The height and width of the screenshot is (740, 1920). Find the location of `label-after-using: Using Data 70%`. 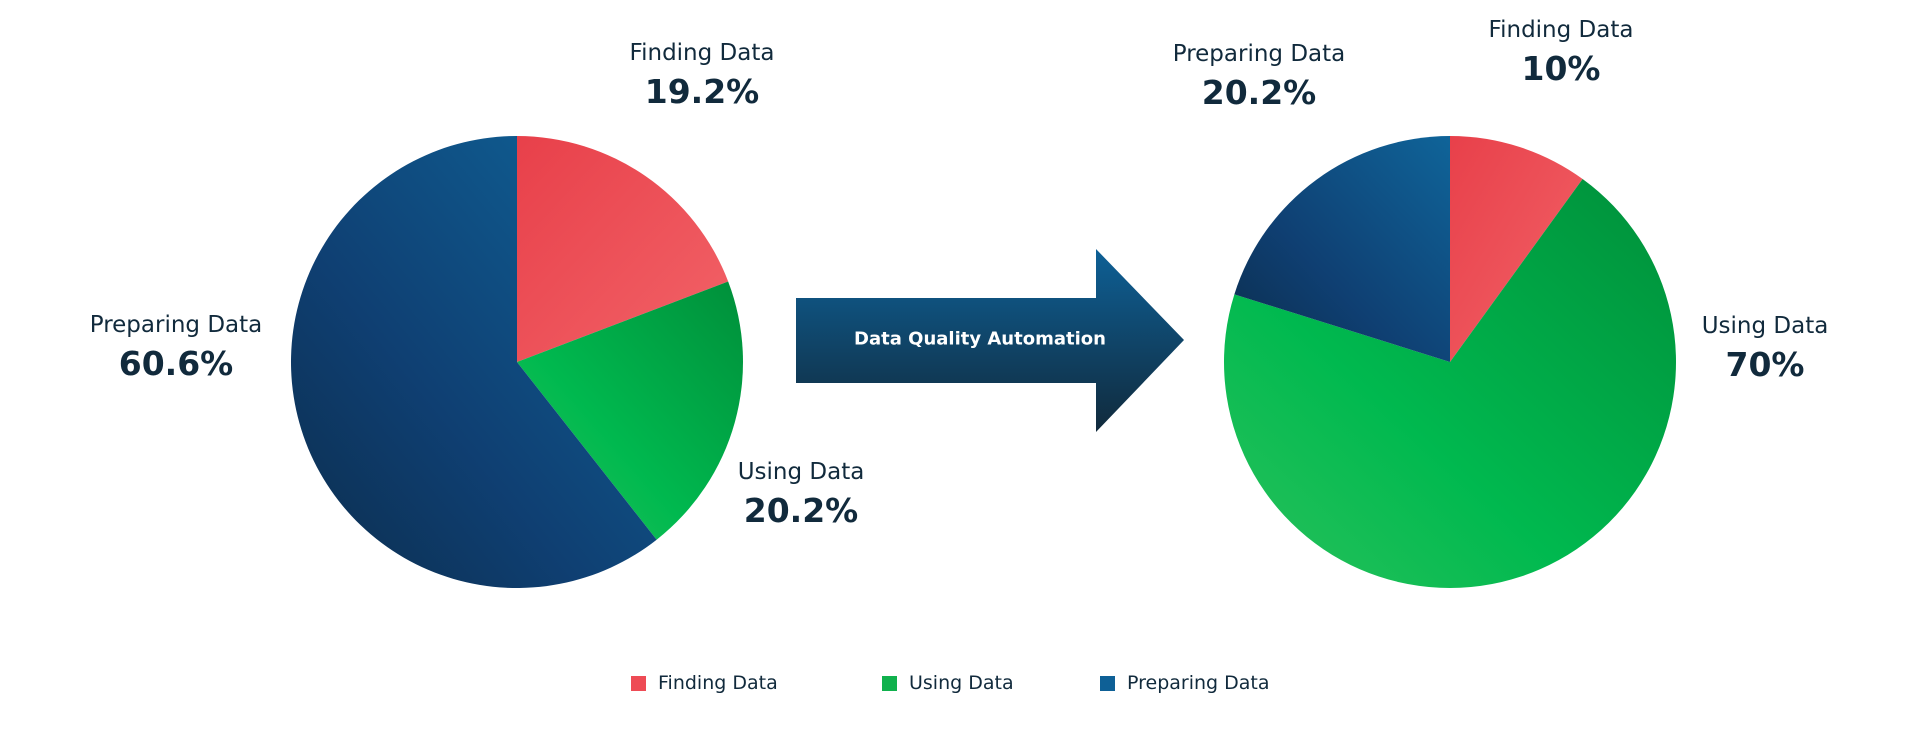

label-after-using: Using Data 70% is located at coordinates (1765, 348).